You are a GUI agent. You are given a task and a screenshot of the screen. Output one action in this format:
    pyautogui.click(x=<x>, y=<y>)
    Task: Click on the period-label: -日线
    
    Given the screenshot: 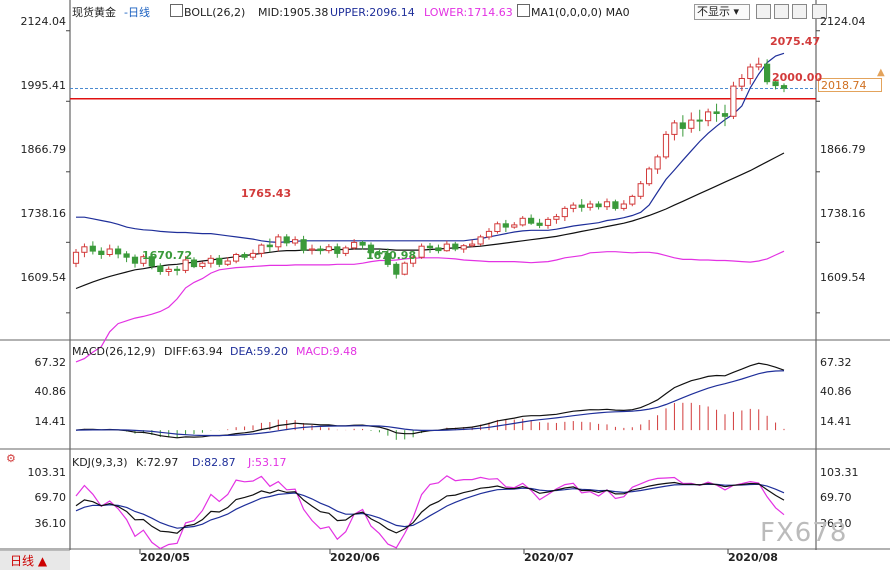 What is the action you would take?
    pyautogui.click(x=137, y=12)
    